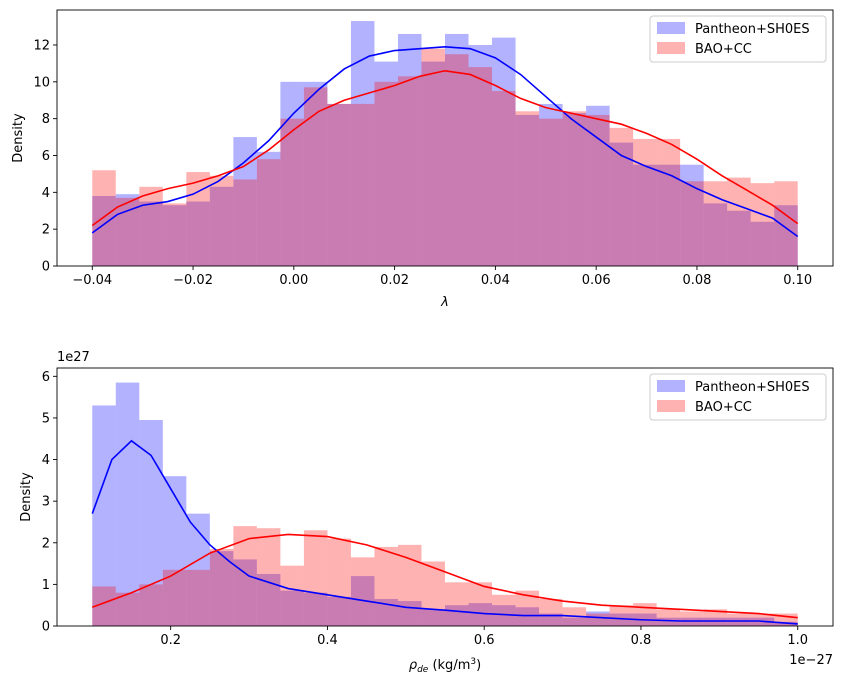 The image size is (842, 686). What do you see at coordinates (46, 267) in the screenshot?
I see `y-tick-label: 0` at bounding box center [46, 267].